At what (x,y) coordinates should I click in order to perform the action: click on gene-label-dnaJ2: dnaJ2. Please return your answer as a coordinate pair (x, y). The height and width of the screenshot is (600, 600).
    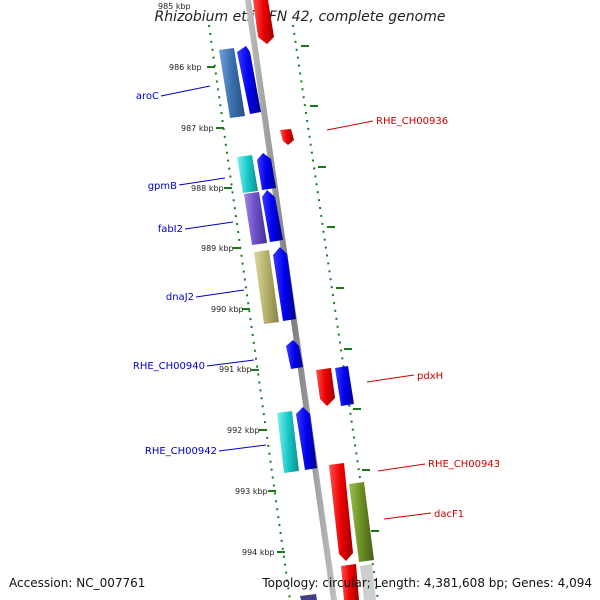
    Looking at the image, I should click on (180, 297).